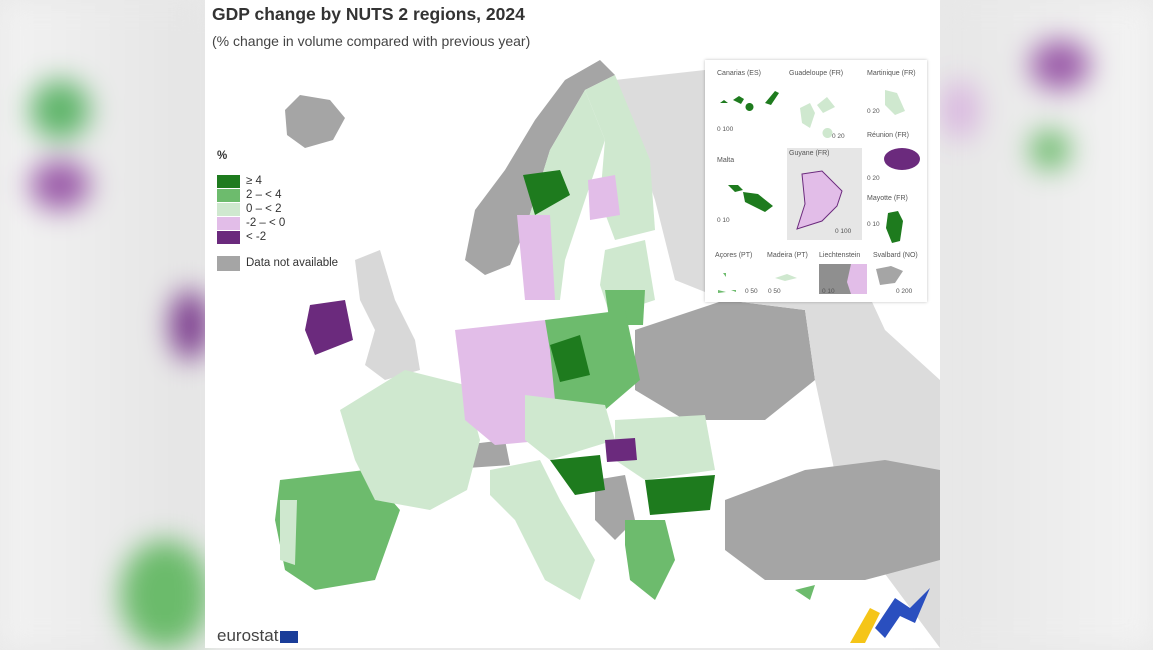 The image size is (1153, 650). I want to click on legend-item: 2 – < 4, so click(277, 195).